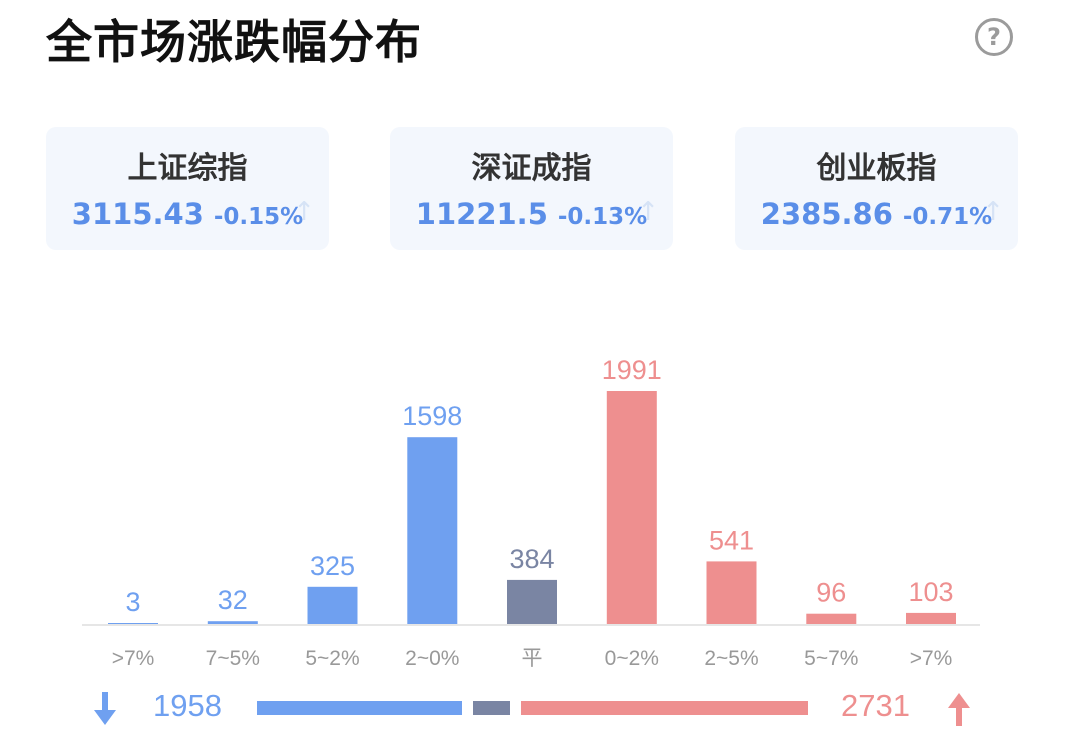 Image resolution: width=1066 pixels, height=746 pixels. Describe the element at coordinates (947, 217) in the screenshot. I see `index-change: -0.71%` at that location.